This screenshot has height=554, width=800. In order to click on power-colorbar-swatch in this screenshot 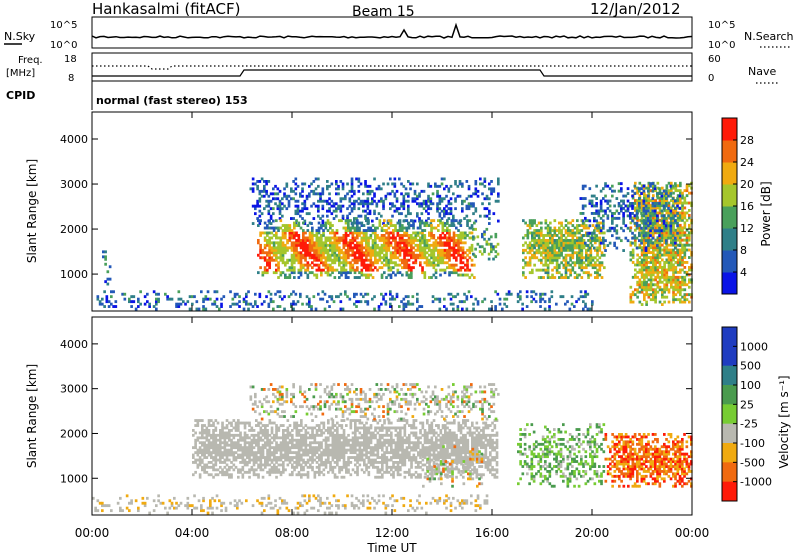, I will do `click(729, 173)`.